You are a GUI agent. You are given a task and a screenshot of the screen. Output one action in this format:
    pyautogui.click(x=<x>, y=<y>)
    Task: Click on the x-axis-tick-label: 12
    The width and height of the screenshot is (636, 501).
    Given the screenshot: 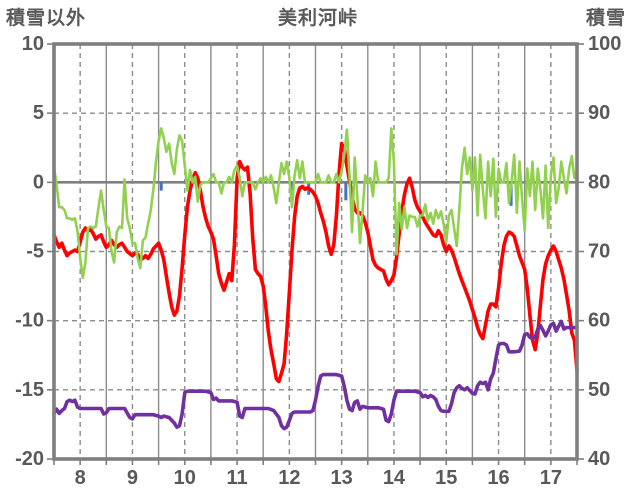 What is the action you would take?
    pyautogui.click(x=289, y=478)
    